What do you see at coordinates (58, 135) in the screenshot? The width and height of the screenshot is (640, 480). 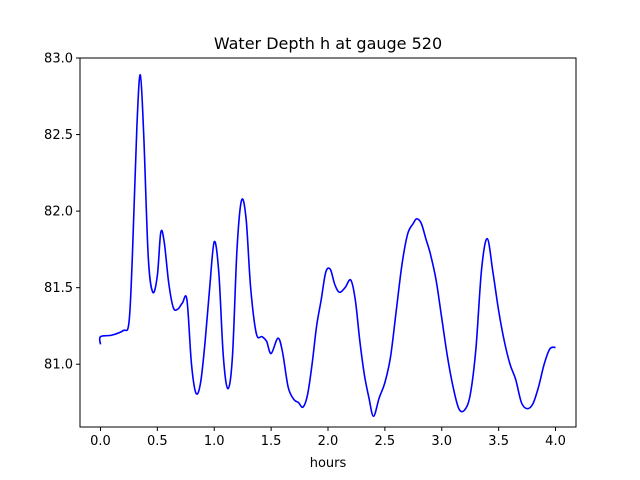 I see `y-tick-label: 82.5` at bounding box center [58, 135].